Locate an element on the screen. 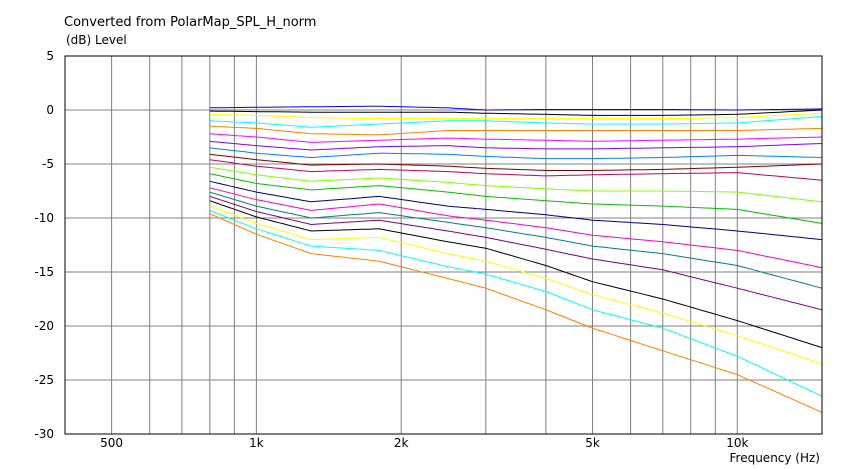 The width and height of the screenshot is (844, 469). x-tick-label: 1k is located at coordinates (256, 443).